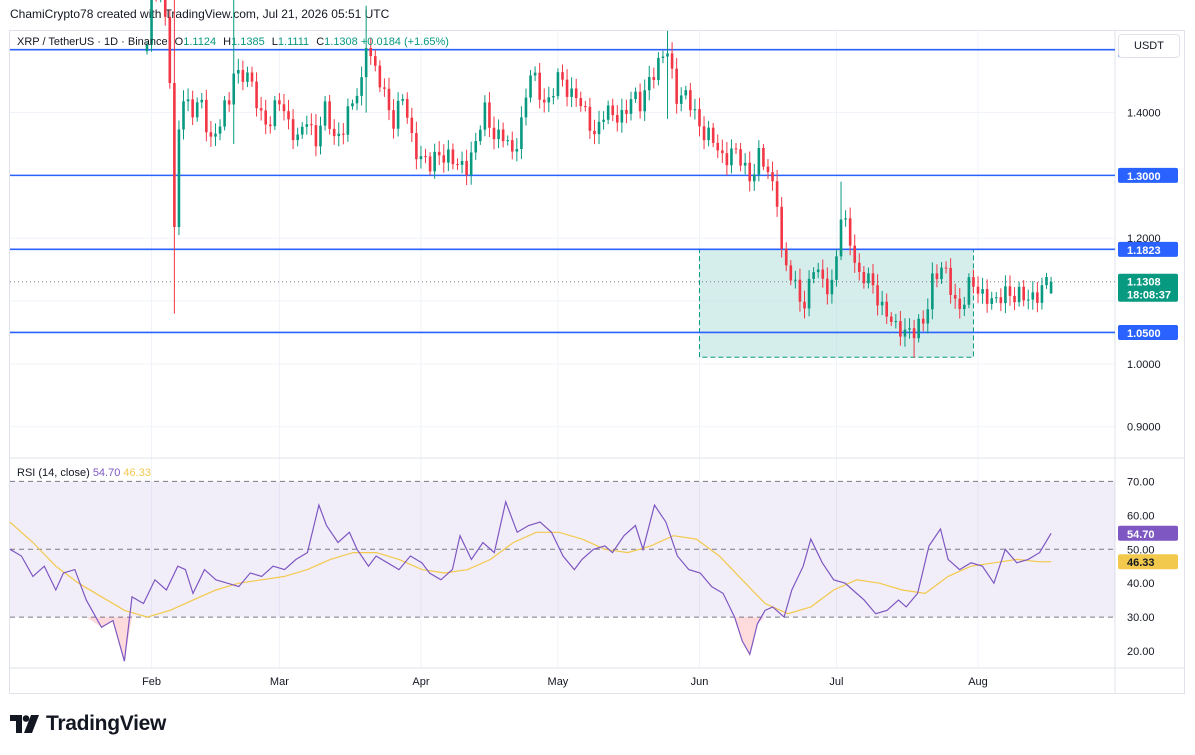 The width and height of the screenshot is (1195, 755). Describe the element at coordinates (53, 473) in the screenshot. I see `rsi-label: RSI (14, close)` at that location.